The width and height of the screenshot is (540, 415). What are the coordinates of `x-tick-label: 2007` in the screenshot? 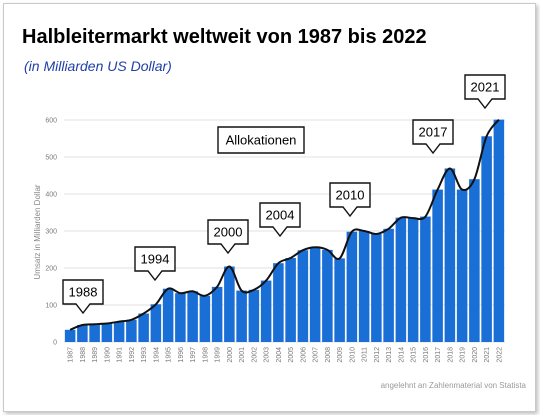 It's located at (316, 355).